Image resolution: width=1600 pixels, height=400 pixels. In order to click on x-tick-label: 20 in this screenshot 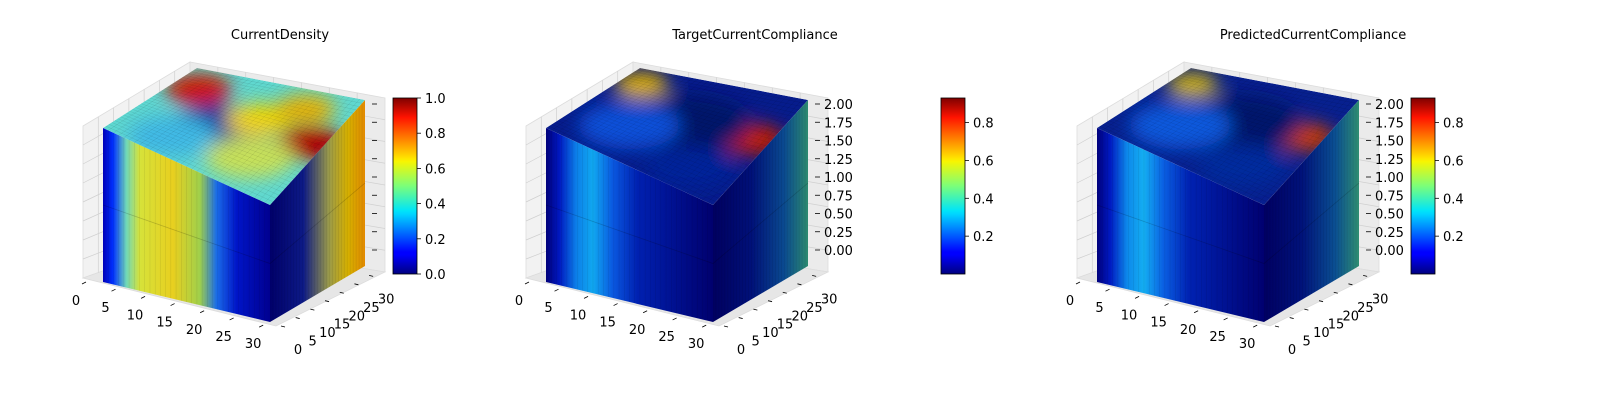, I will do `click(1188, 330)`.